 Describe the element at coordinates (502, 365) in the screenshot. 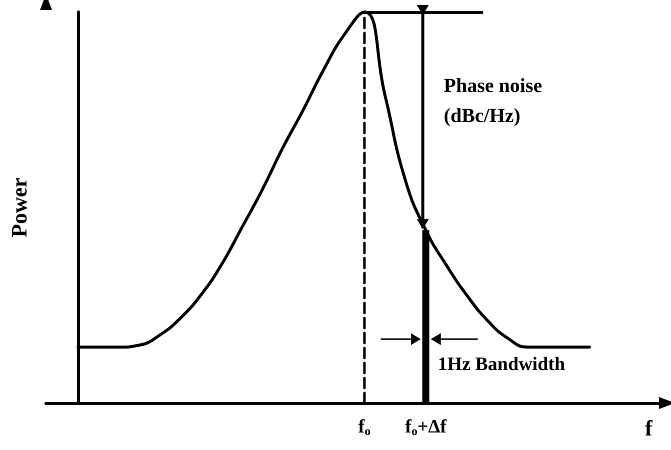

I see `annotation: 1Hz Bandwidth` at that location.